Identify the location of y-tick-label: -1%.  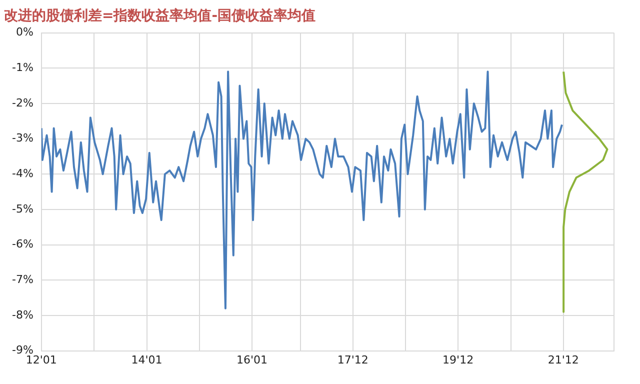
(23, 67).